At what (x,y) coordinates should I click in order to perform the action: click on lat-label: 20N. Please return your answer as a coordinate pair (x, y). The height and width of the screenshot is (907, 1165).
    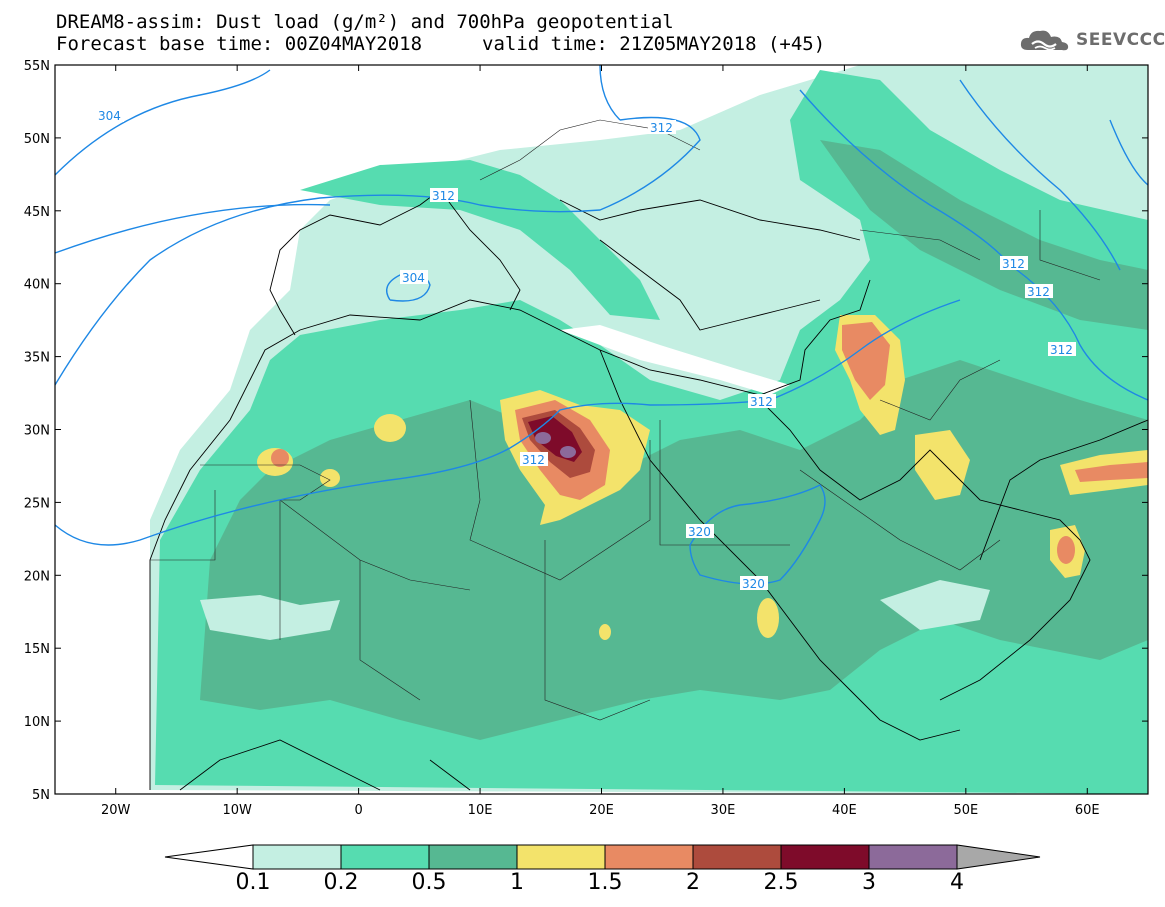
    Looking at the image, I should click on (37, 576).